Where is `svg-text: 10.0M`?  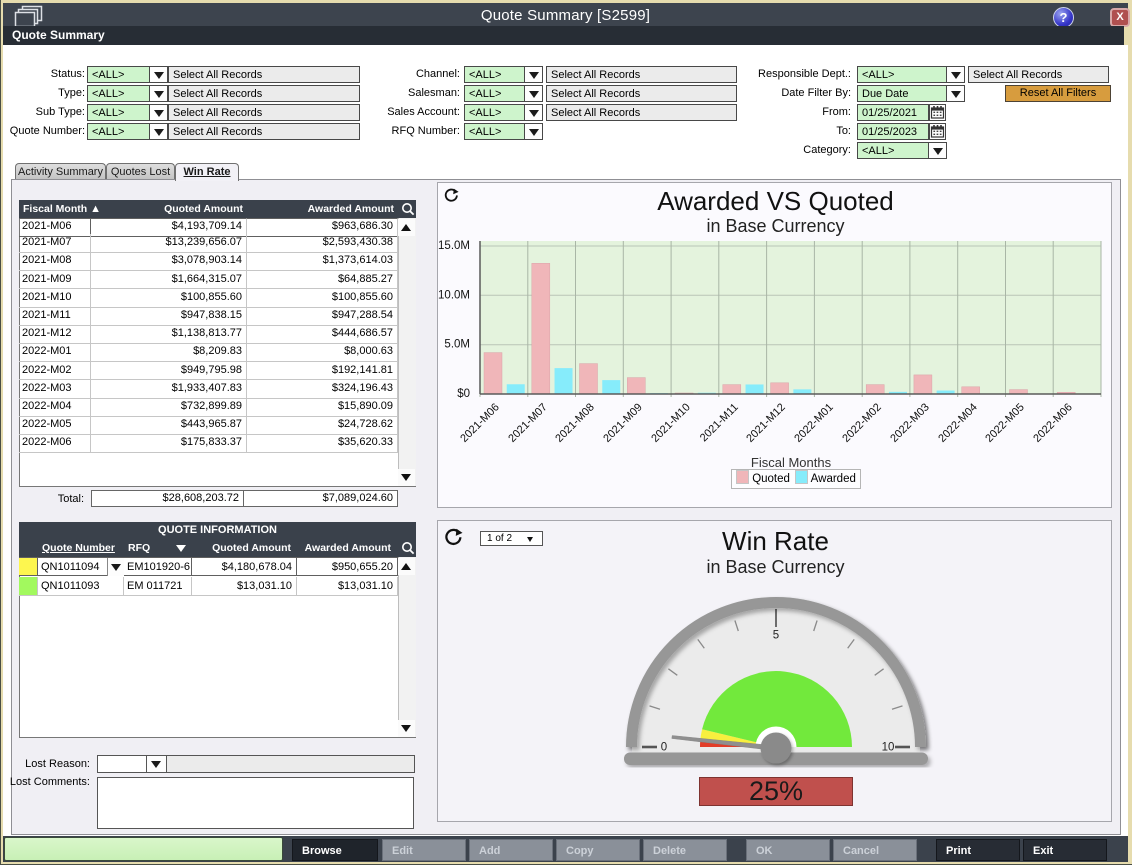
svg-text: 10.0M is located at coordinates (454, 295).